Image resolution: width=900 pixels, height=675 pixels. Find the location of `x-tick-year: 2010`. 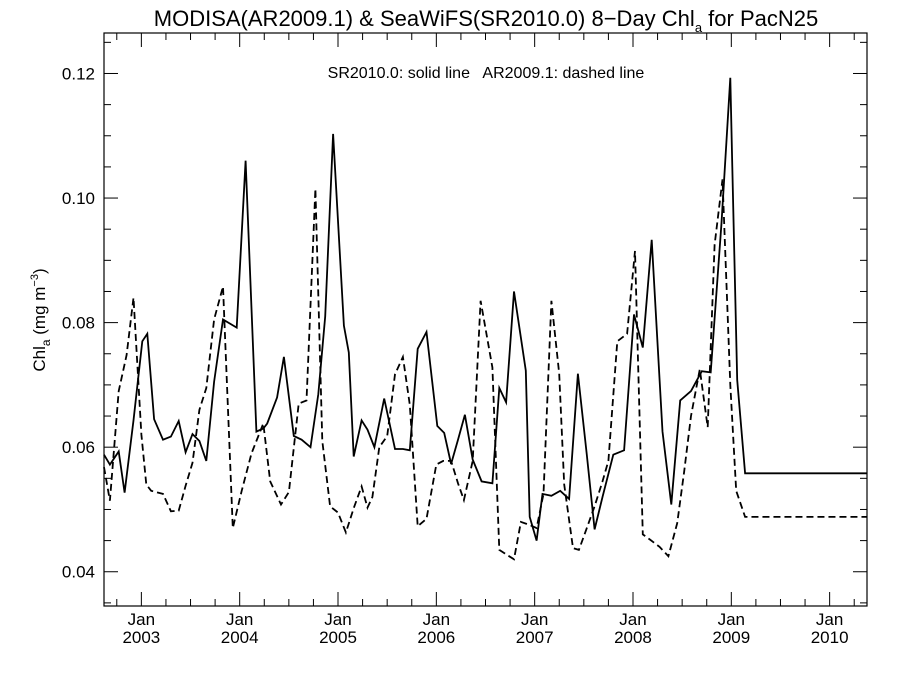

x-tick-year: 2010 is located at coordinates (830, 637).